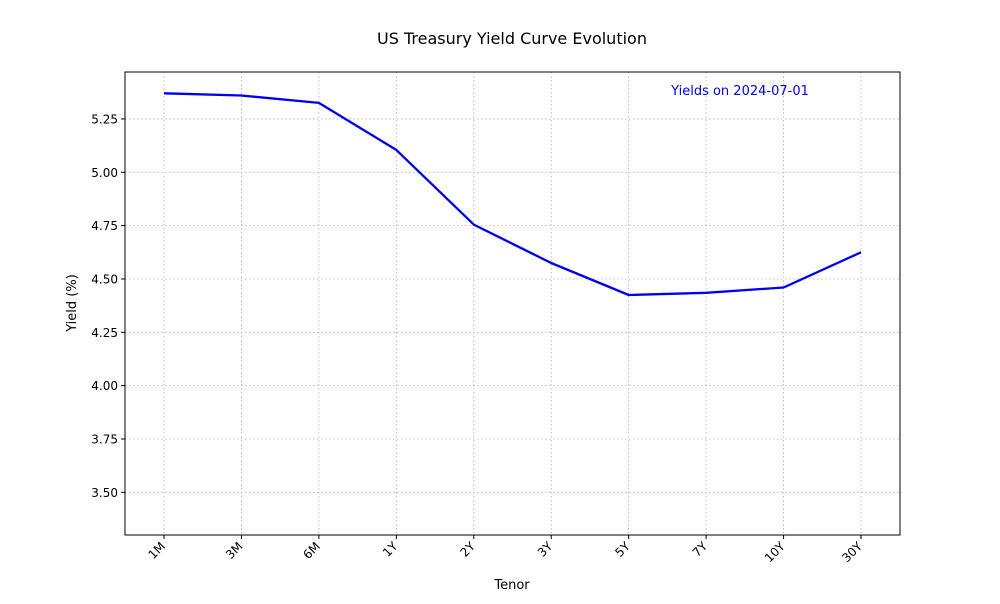 The image size is (1000, 604). What do you see at coordinates (104, 386) in the screenshot?
I see `y-tick-label: 4.00` at bounding box center [104, 386].